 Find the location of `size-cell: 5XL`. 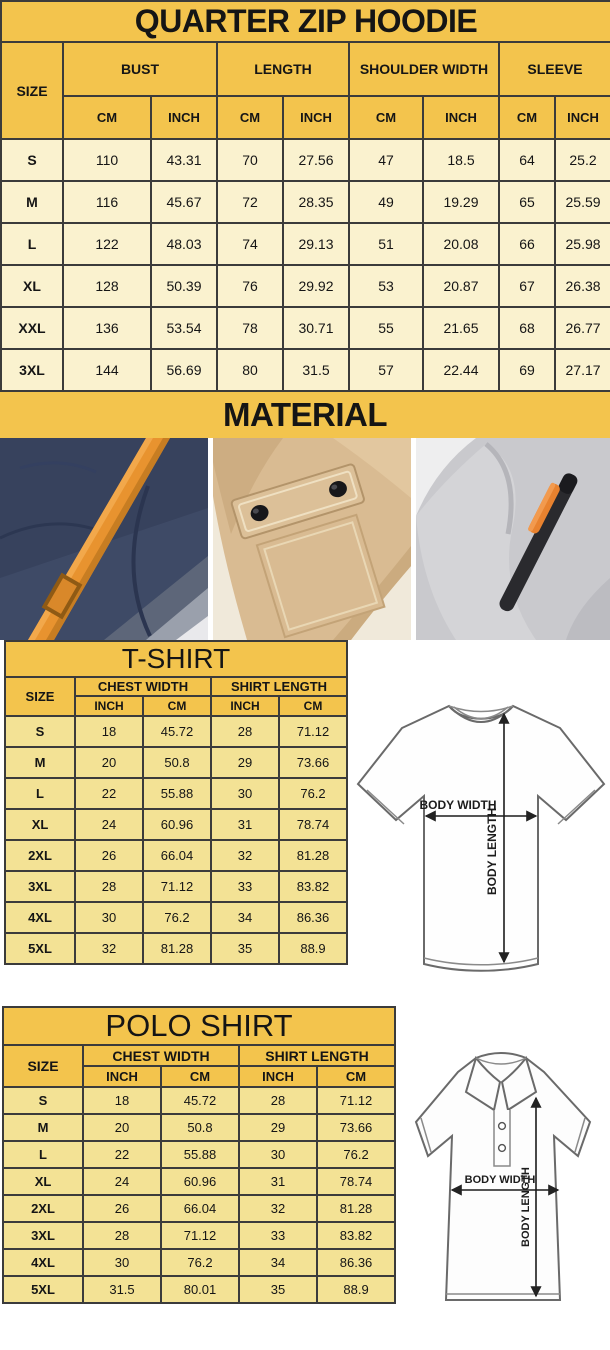

size-cell: 5XL is located at coordinates (40, 948).